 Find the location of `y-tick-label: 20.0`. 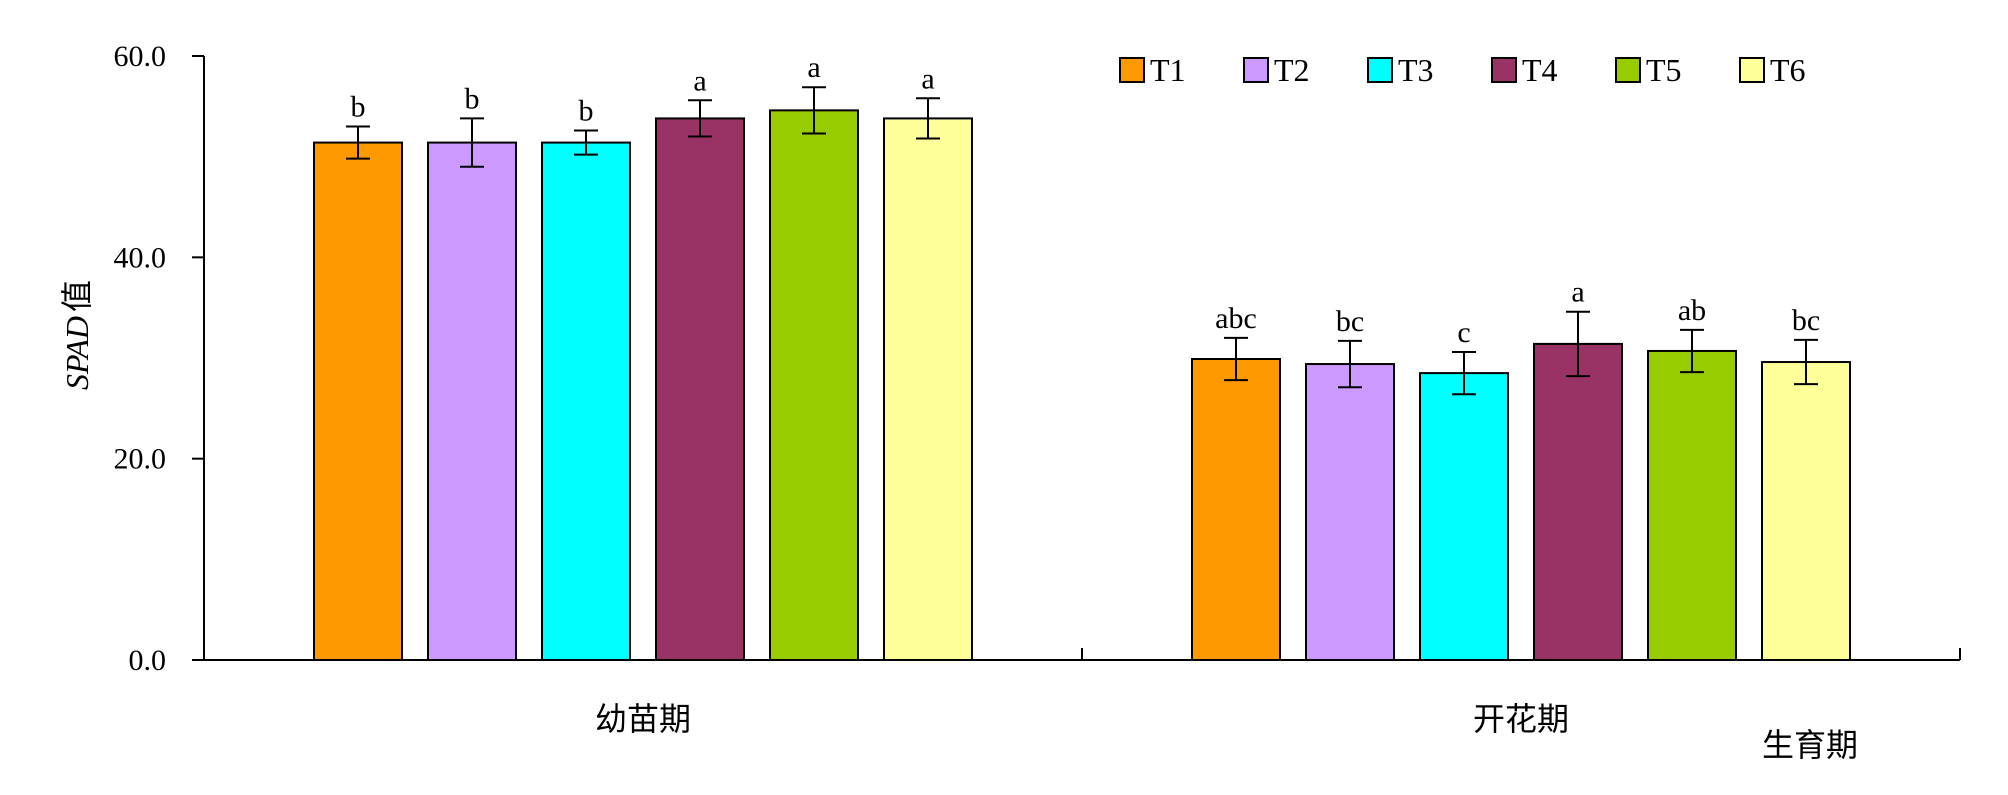

y-tick-label: 20.0 is located at coordinates (140, 459).